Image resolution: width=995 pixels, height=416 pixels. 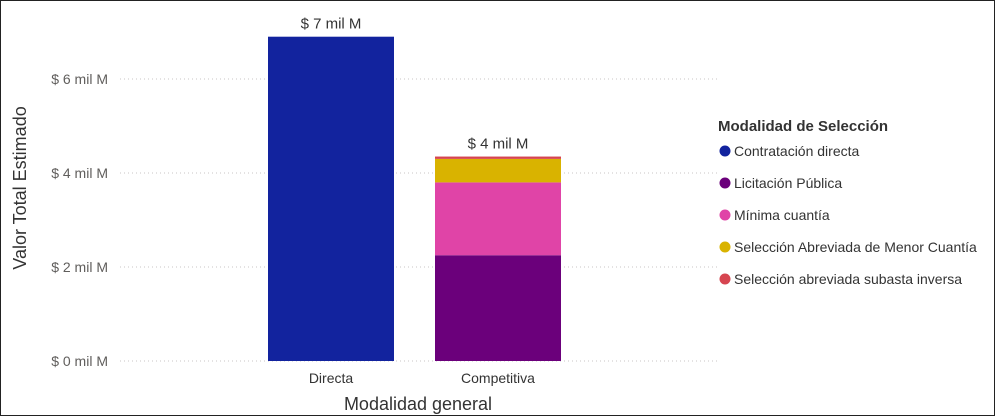 I want to click on y-axis-title: Valor Total Estimado, so click(x=20, y=187).